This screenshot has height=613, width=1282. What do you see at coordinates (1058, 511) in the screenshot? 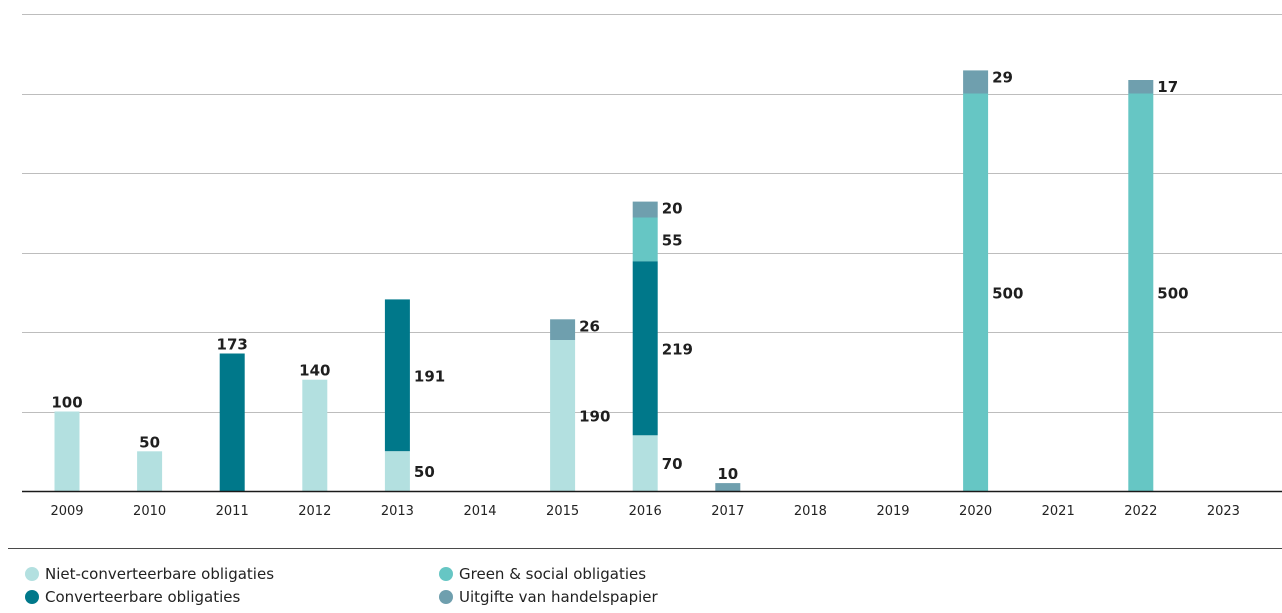
I see `x-tick-label-2021: 2021` at bounding box center [1058, 511].